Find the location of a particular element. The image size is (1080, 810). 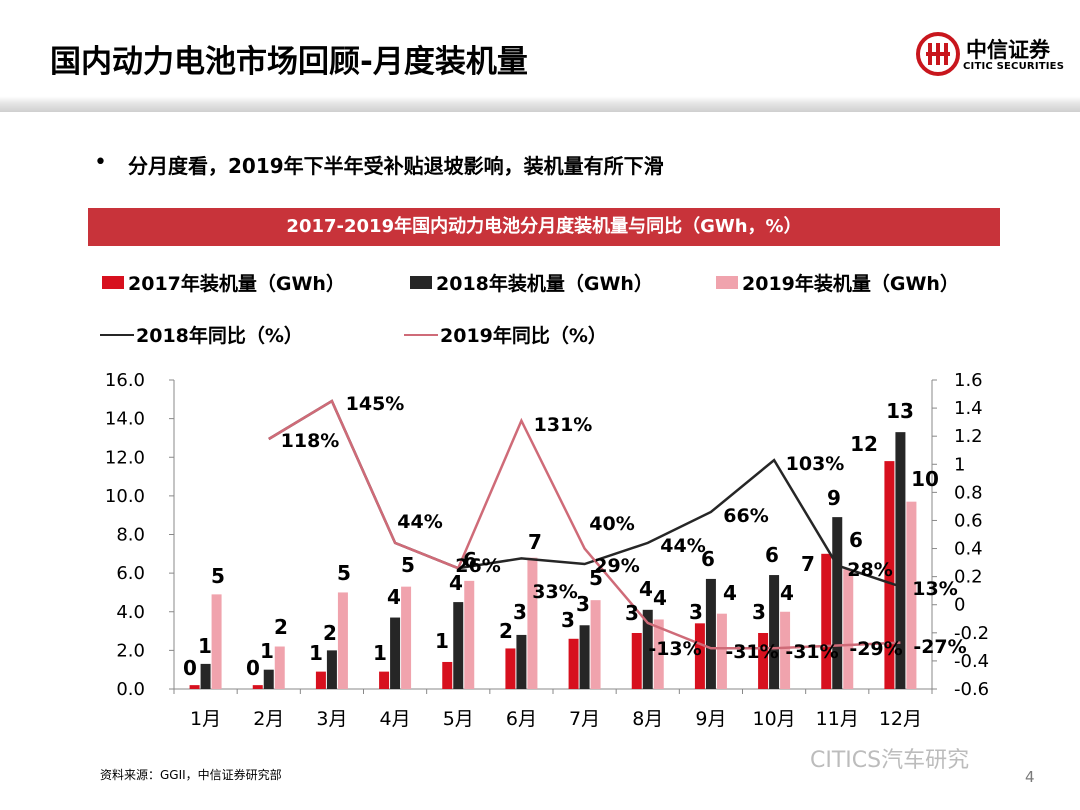

line-2018-data-label: 118% is located at coordinates (310, 441).